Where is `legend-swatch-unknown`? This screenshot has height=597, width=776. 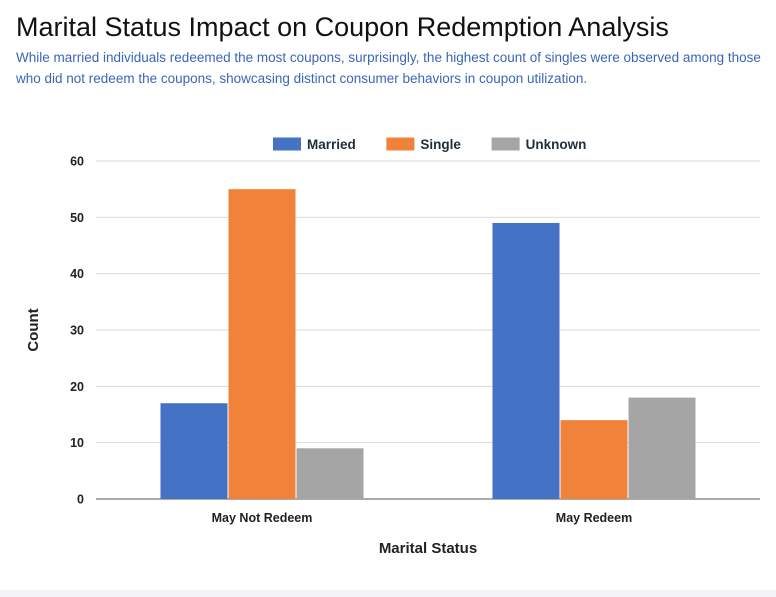 legend-swatch-unknown is located at coordinates (505, 144).